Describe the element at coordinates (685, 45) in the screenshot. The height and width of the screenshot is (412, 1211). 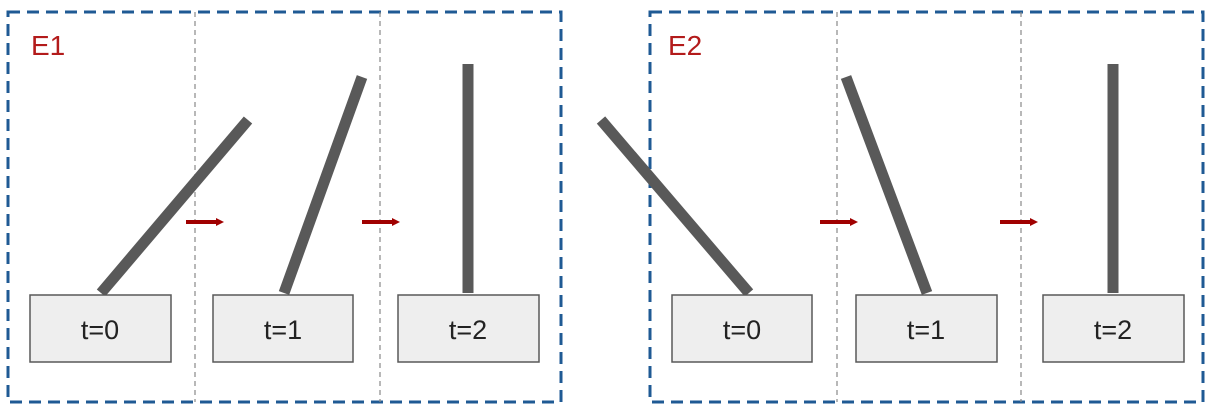
I see `episode-2-label: E2` at that location.